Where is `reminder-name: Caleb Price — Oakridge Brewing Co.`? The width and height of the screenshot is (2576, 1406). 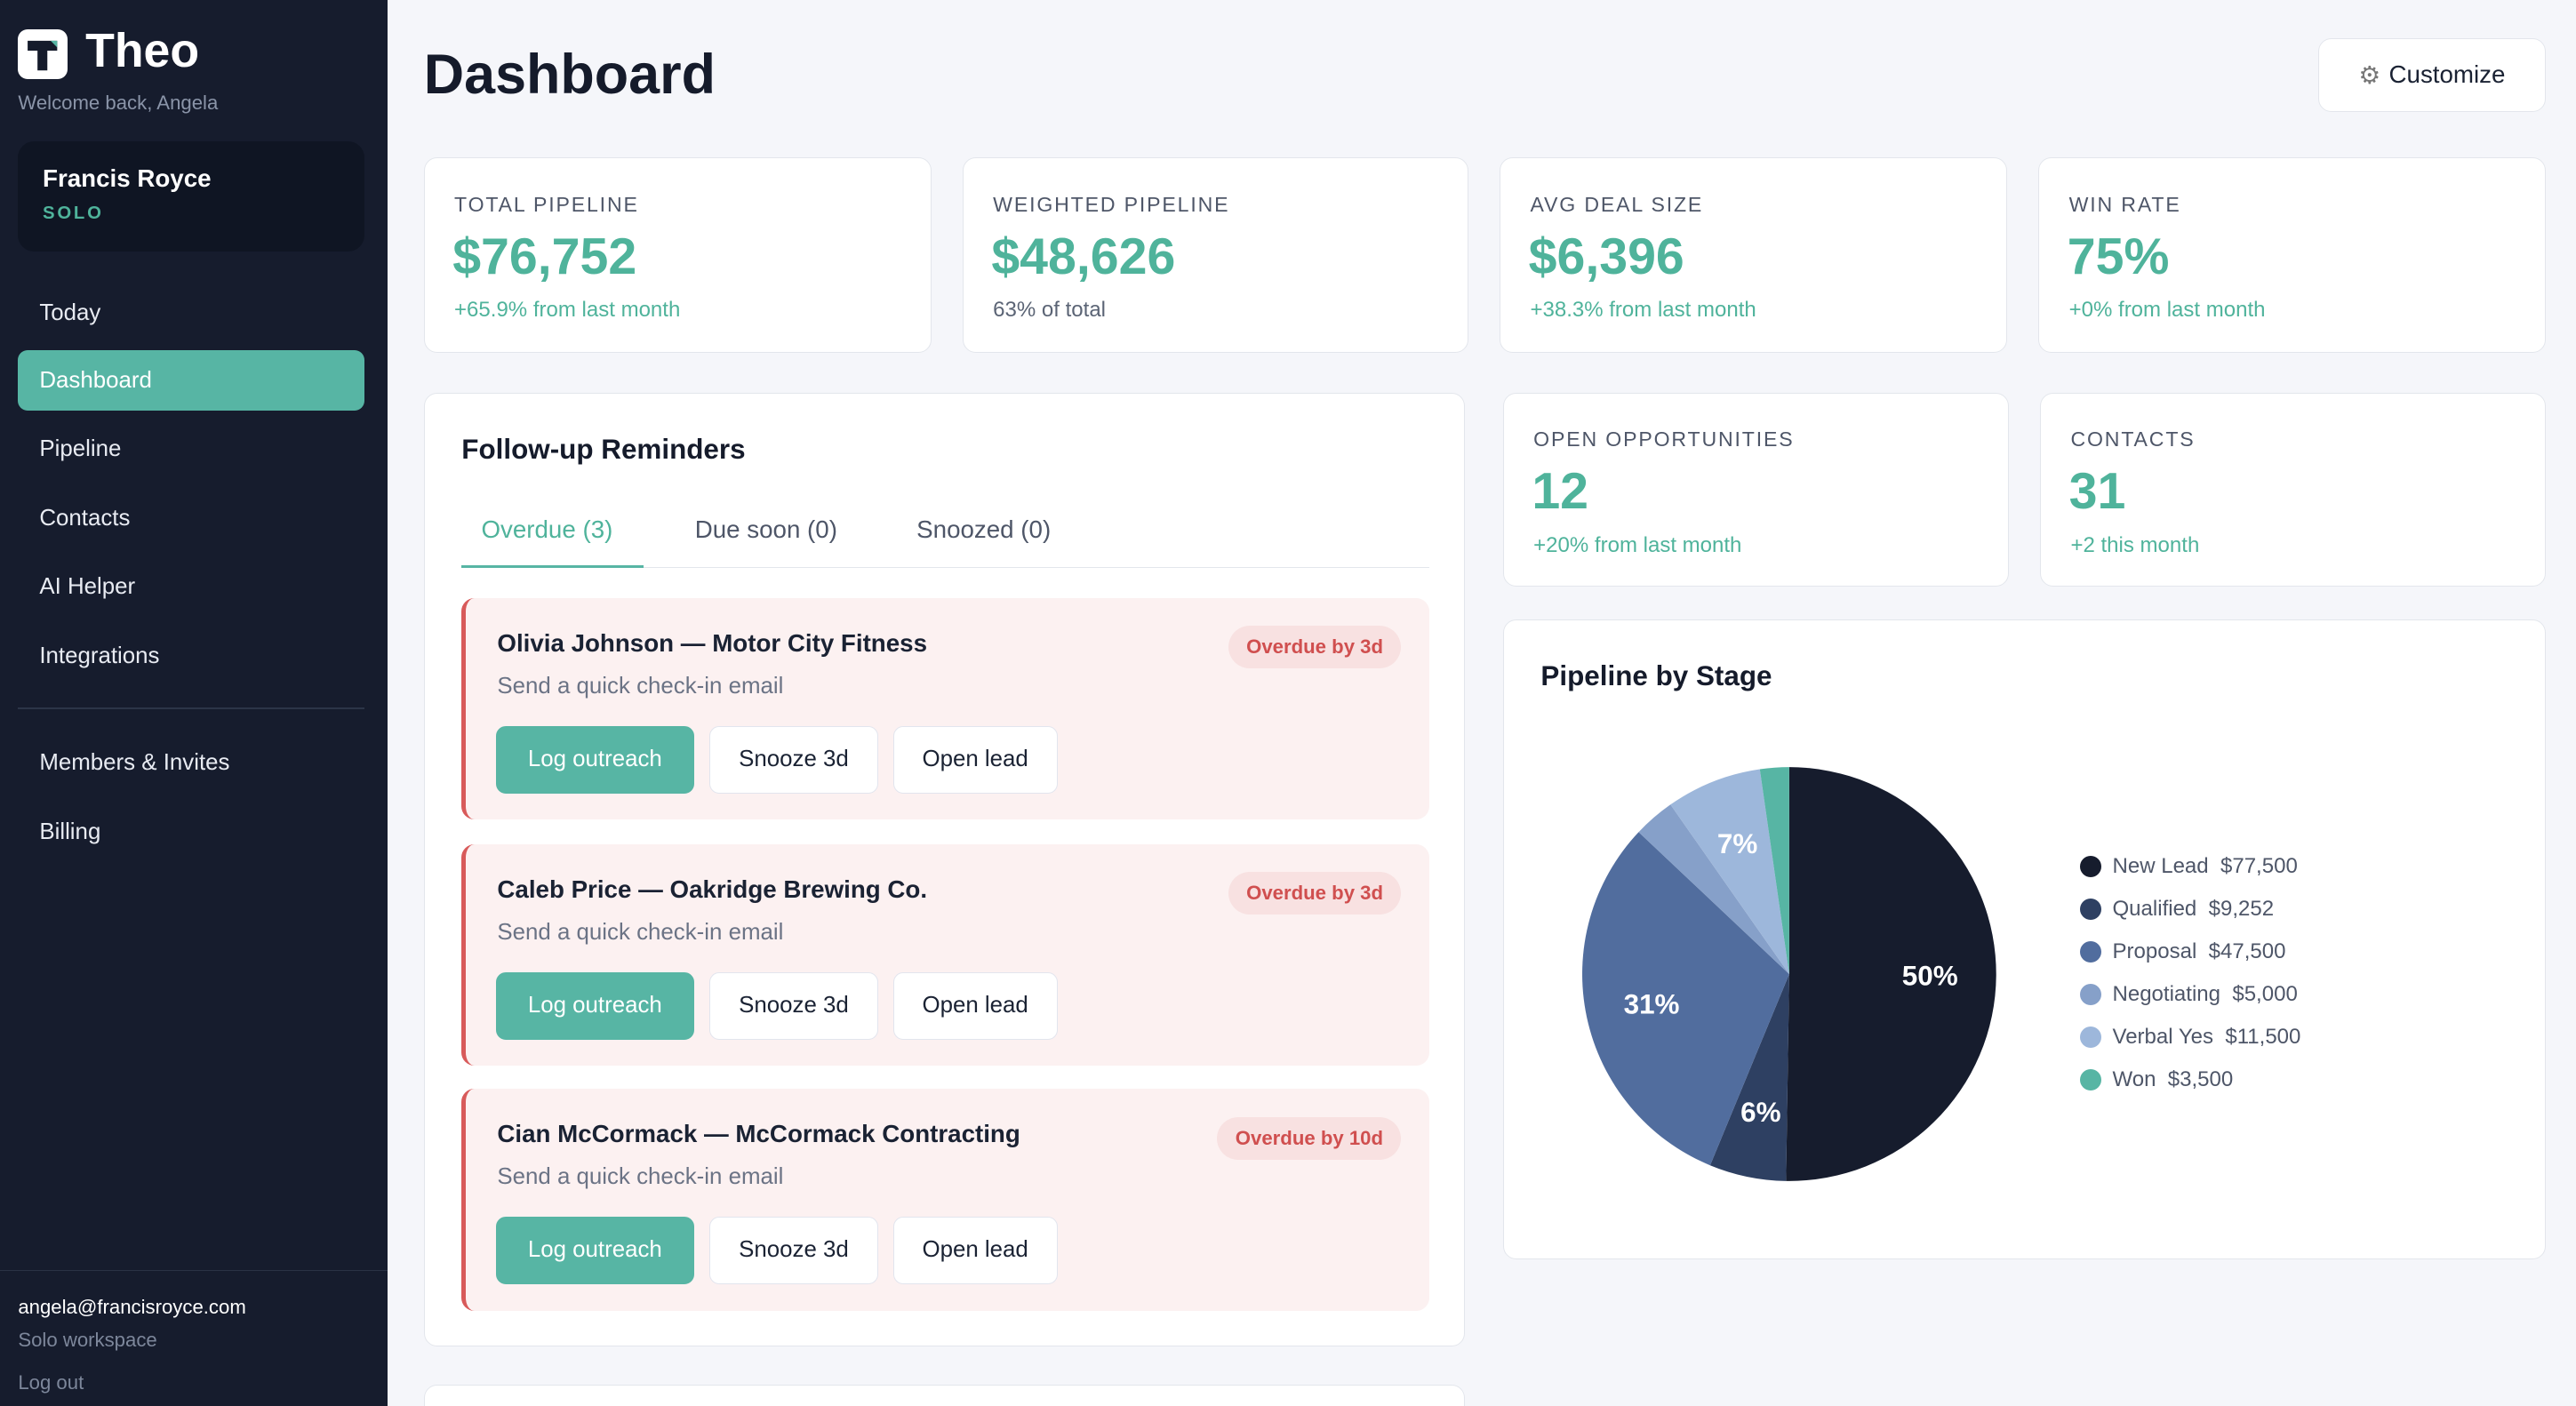
reminder-name: Caleb Price — Oakridge Brewing Co. is located at coordinates (712, 889).